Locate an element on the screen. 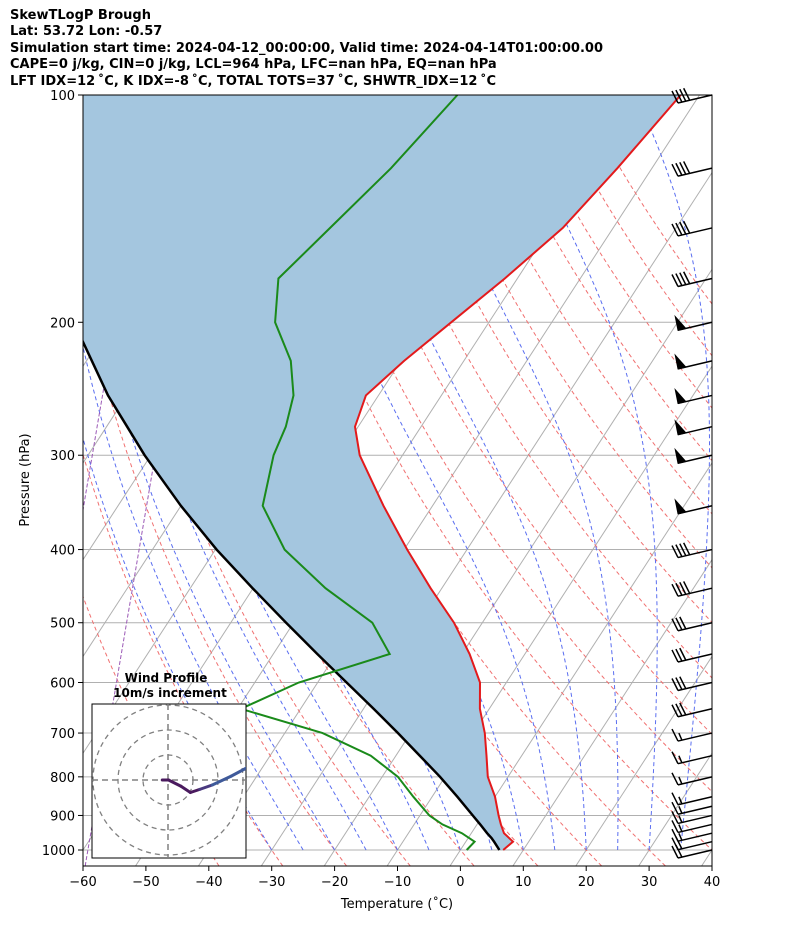  inset-title: Wind Profile is located at coordinates (166, 678).